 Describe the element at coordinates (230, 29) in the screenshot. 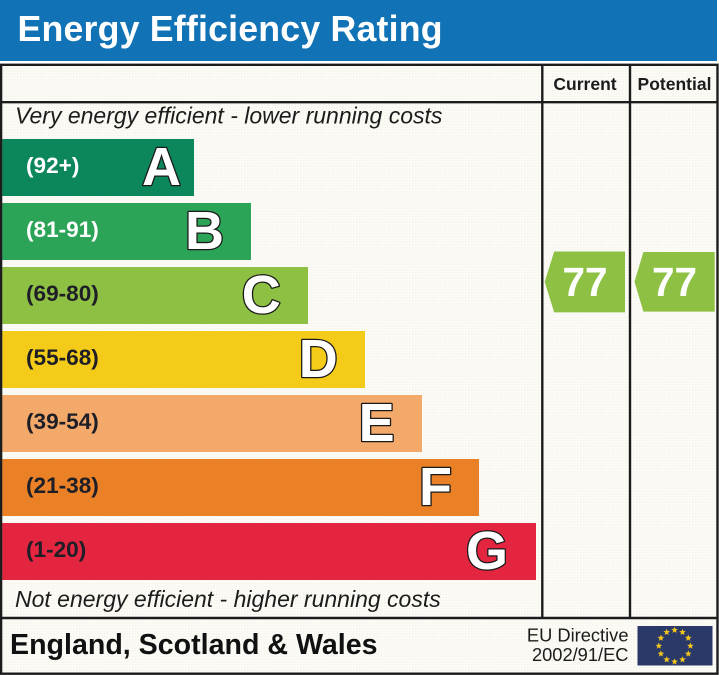

I see `svg-text: Energy Efficiency Rating` at that location.